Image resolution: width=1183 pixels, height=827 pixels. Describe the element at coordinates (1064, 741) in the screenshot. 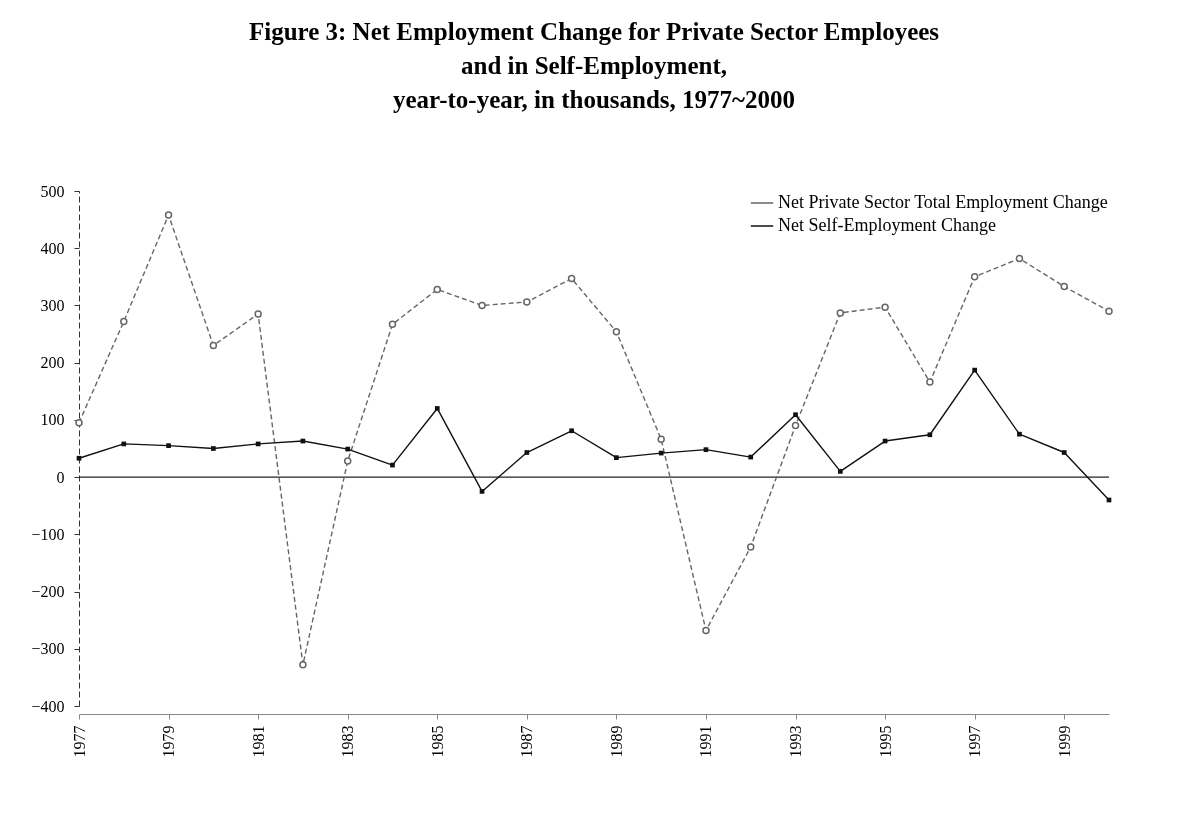

I see `x-tick-label: 1999` at that location.